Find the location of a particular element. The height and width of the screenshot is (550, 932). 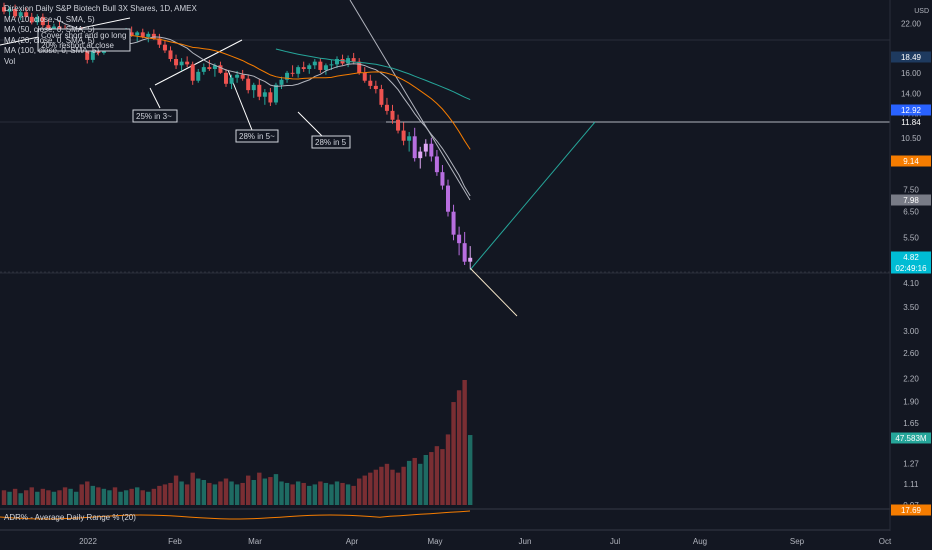

time-tick-label: Jul is located at coordinates (615, 541).